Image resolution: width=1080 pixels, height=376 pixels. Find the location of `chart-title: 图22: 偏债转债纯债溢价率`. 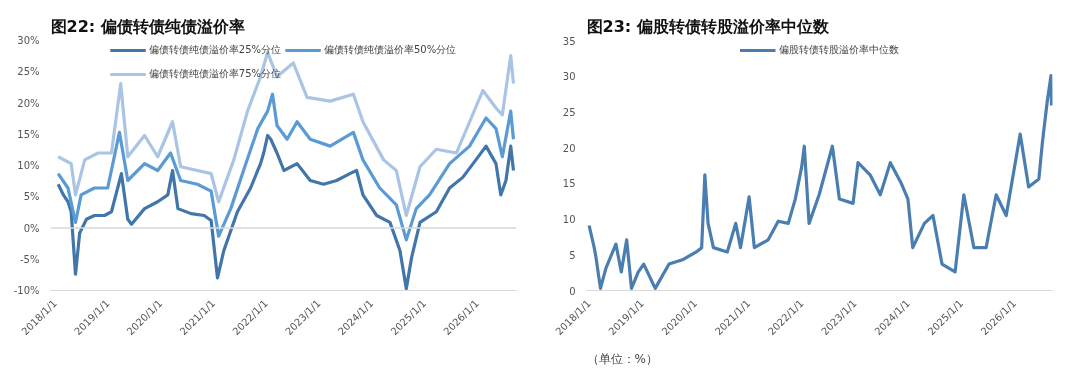

chart-title: 图22: 偏债转债纯债溢价率 is located at coordinates (147, 26).